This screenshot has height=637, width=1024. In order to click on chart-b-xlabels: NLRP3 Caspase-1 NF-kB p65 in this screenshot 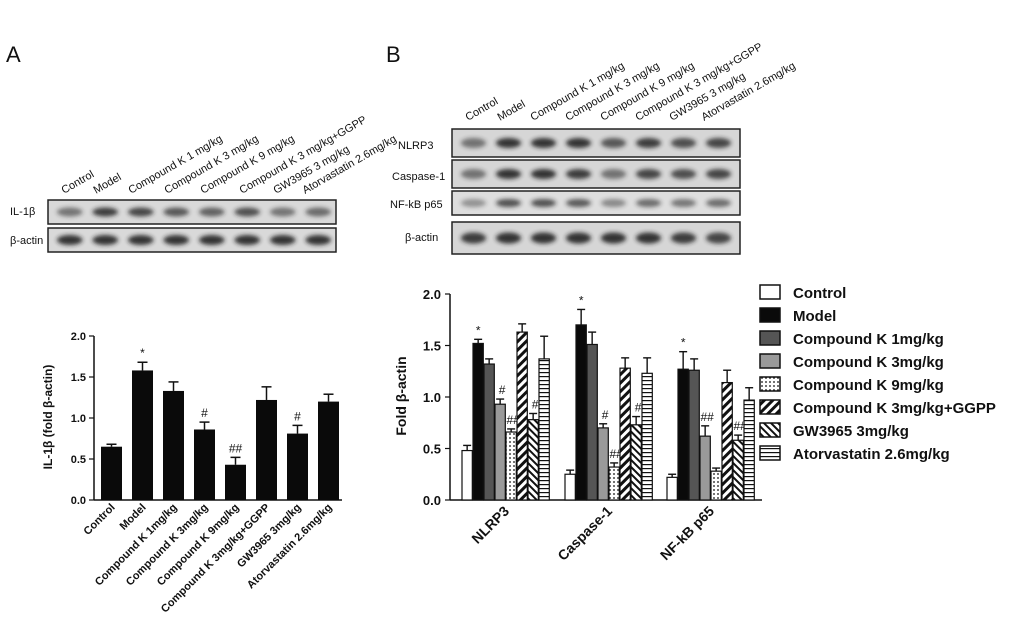, I will do `click(592, 533)`.